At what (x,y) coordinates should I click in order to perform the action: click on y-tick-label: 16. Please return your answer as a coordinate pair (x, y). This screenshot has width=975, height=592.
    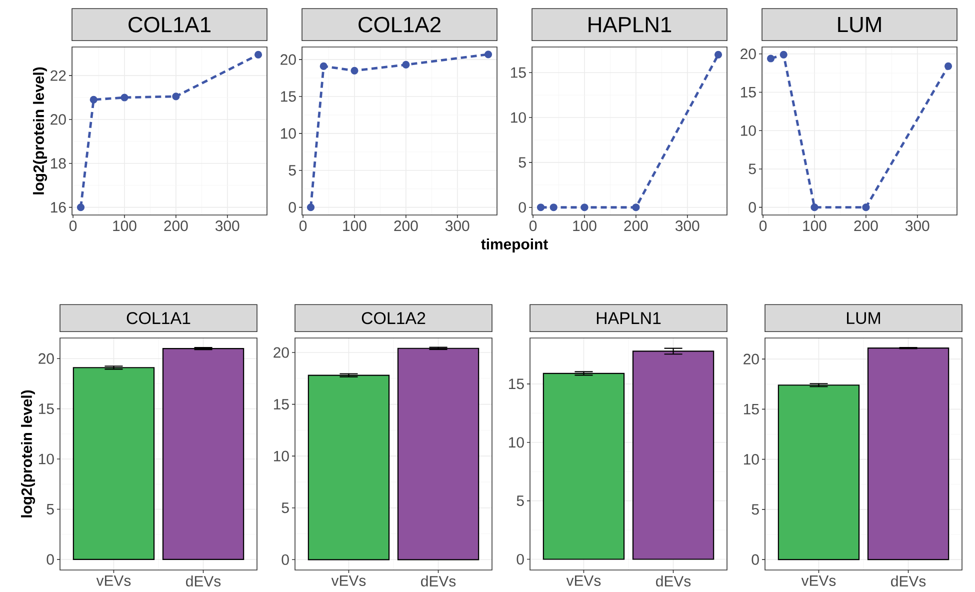
    Looking at the image, I should click on (58, 207).